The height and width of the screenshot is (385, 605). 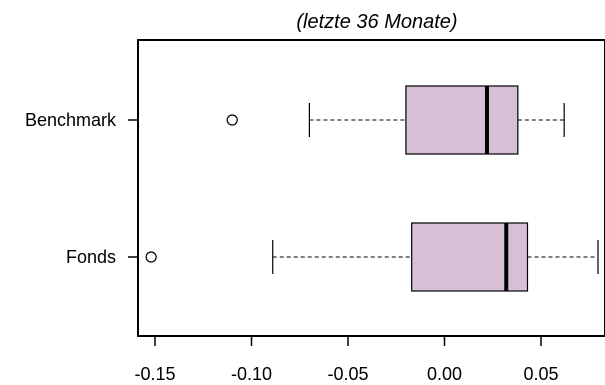 What do you see at coordinates (347, 374) in the screenshot?
I see `x-tick-label: -0.05` at bounding box center [347, 374].